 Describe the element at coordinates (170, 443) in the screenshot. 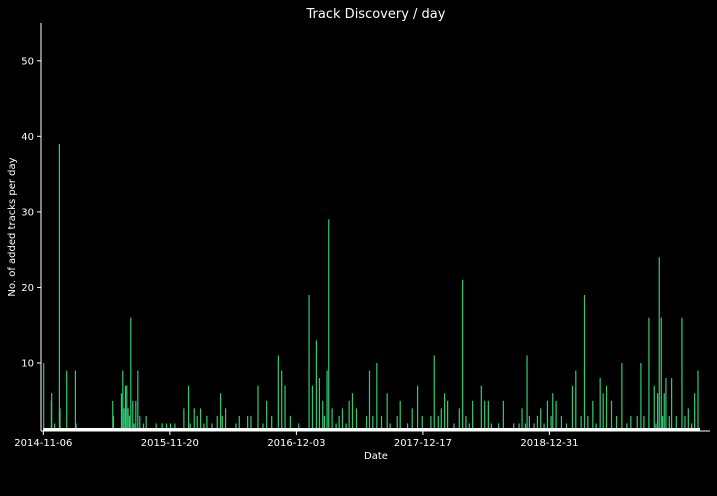

I see `x-tick-label: 2015-11-20` at that location.